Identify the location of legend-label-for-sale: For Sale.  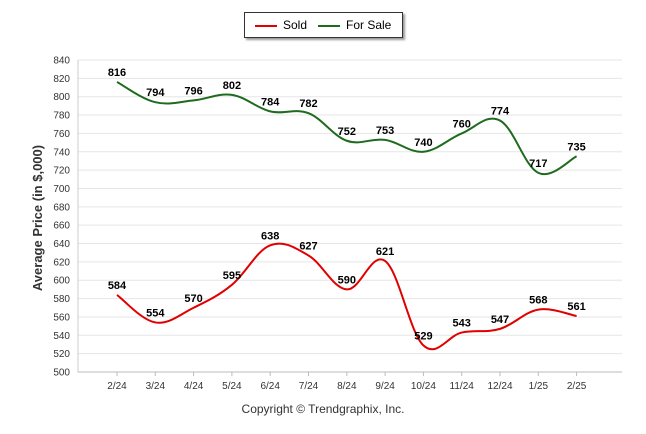
(369, 25).